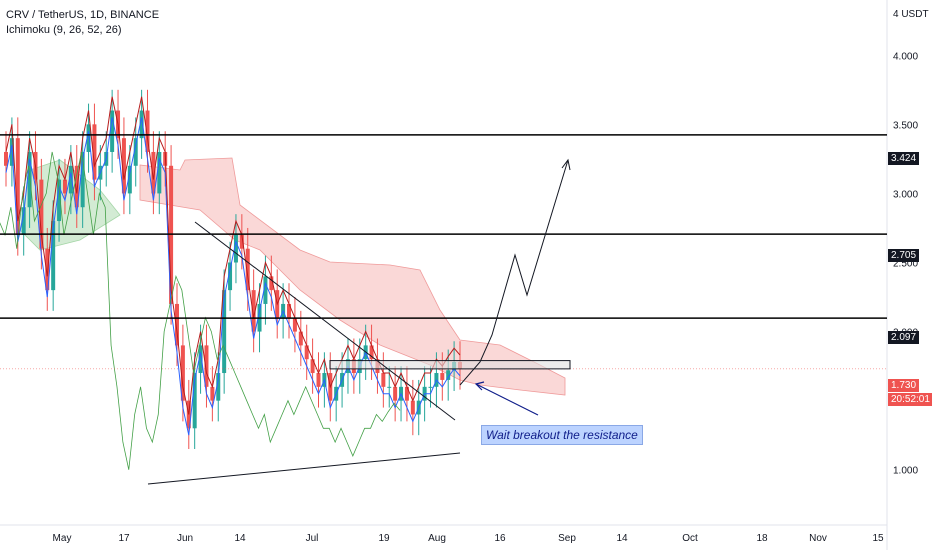 The image size is (932, 555). What do you see at coordinates (762, 538) in the screenshot?
I see `x-tick-label: 18` at bounding box center [762, 538].